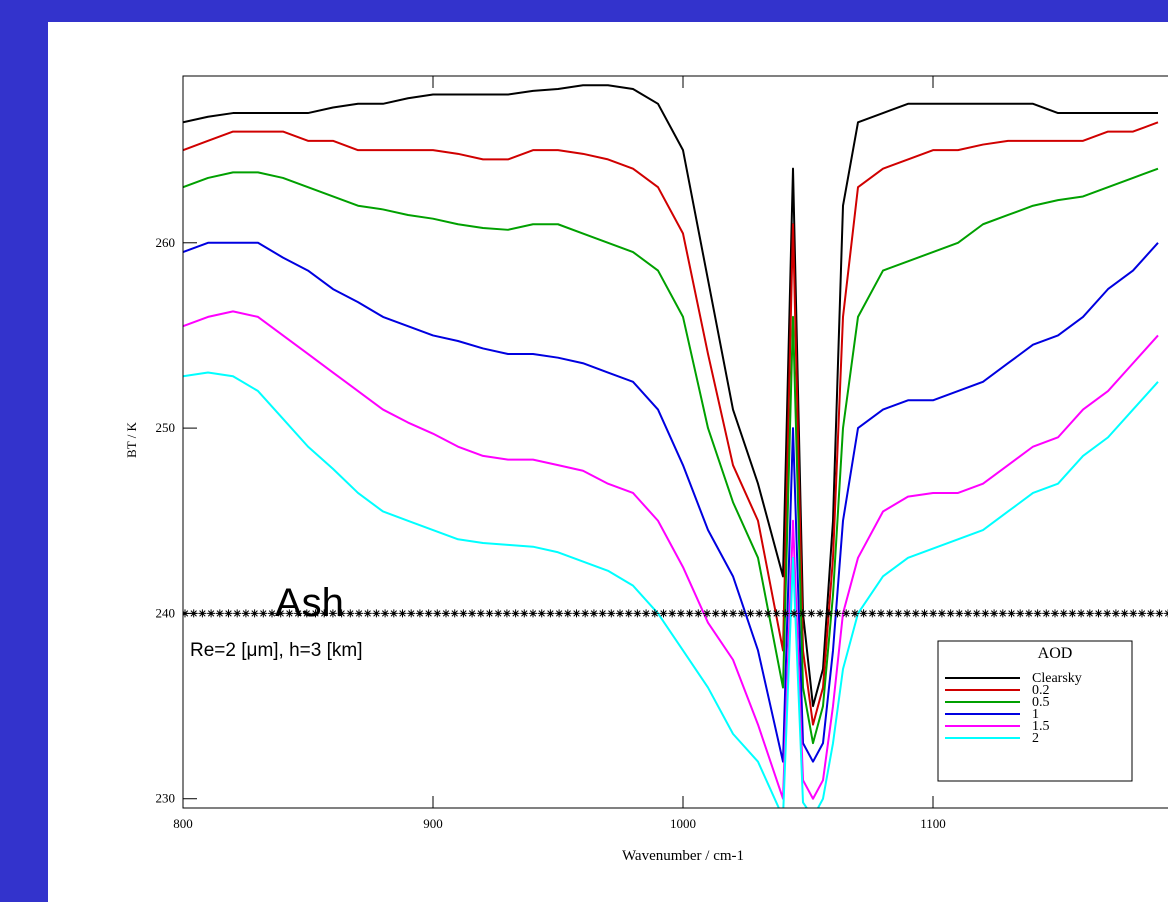 The width and height of the screenshot is (1168, 902). What do you see at coordinates (183, 823) in the screenshot?
I see `x-tick-label: 800` at bounding box center [183, 823].